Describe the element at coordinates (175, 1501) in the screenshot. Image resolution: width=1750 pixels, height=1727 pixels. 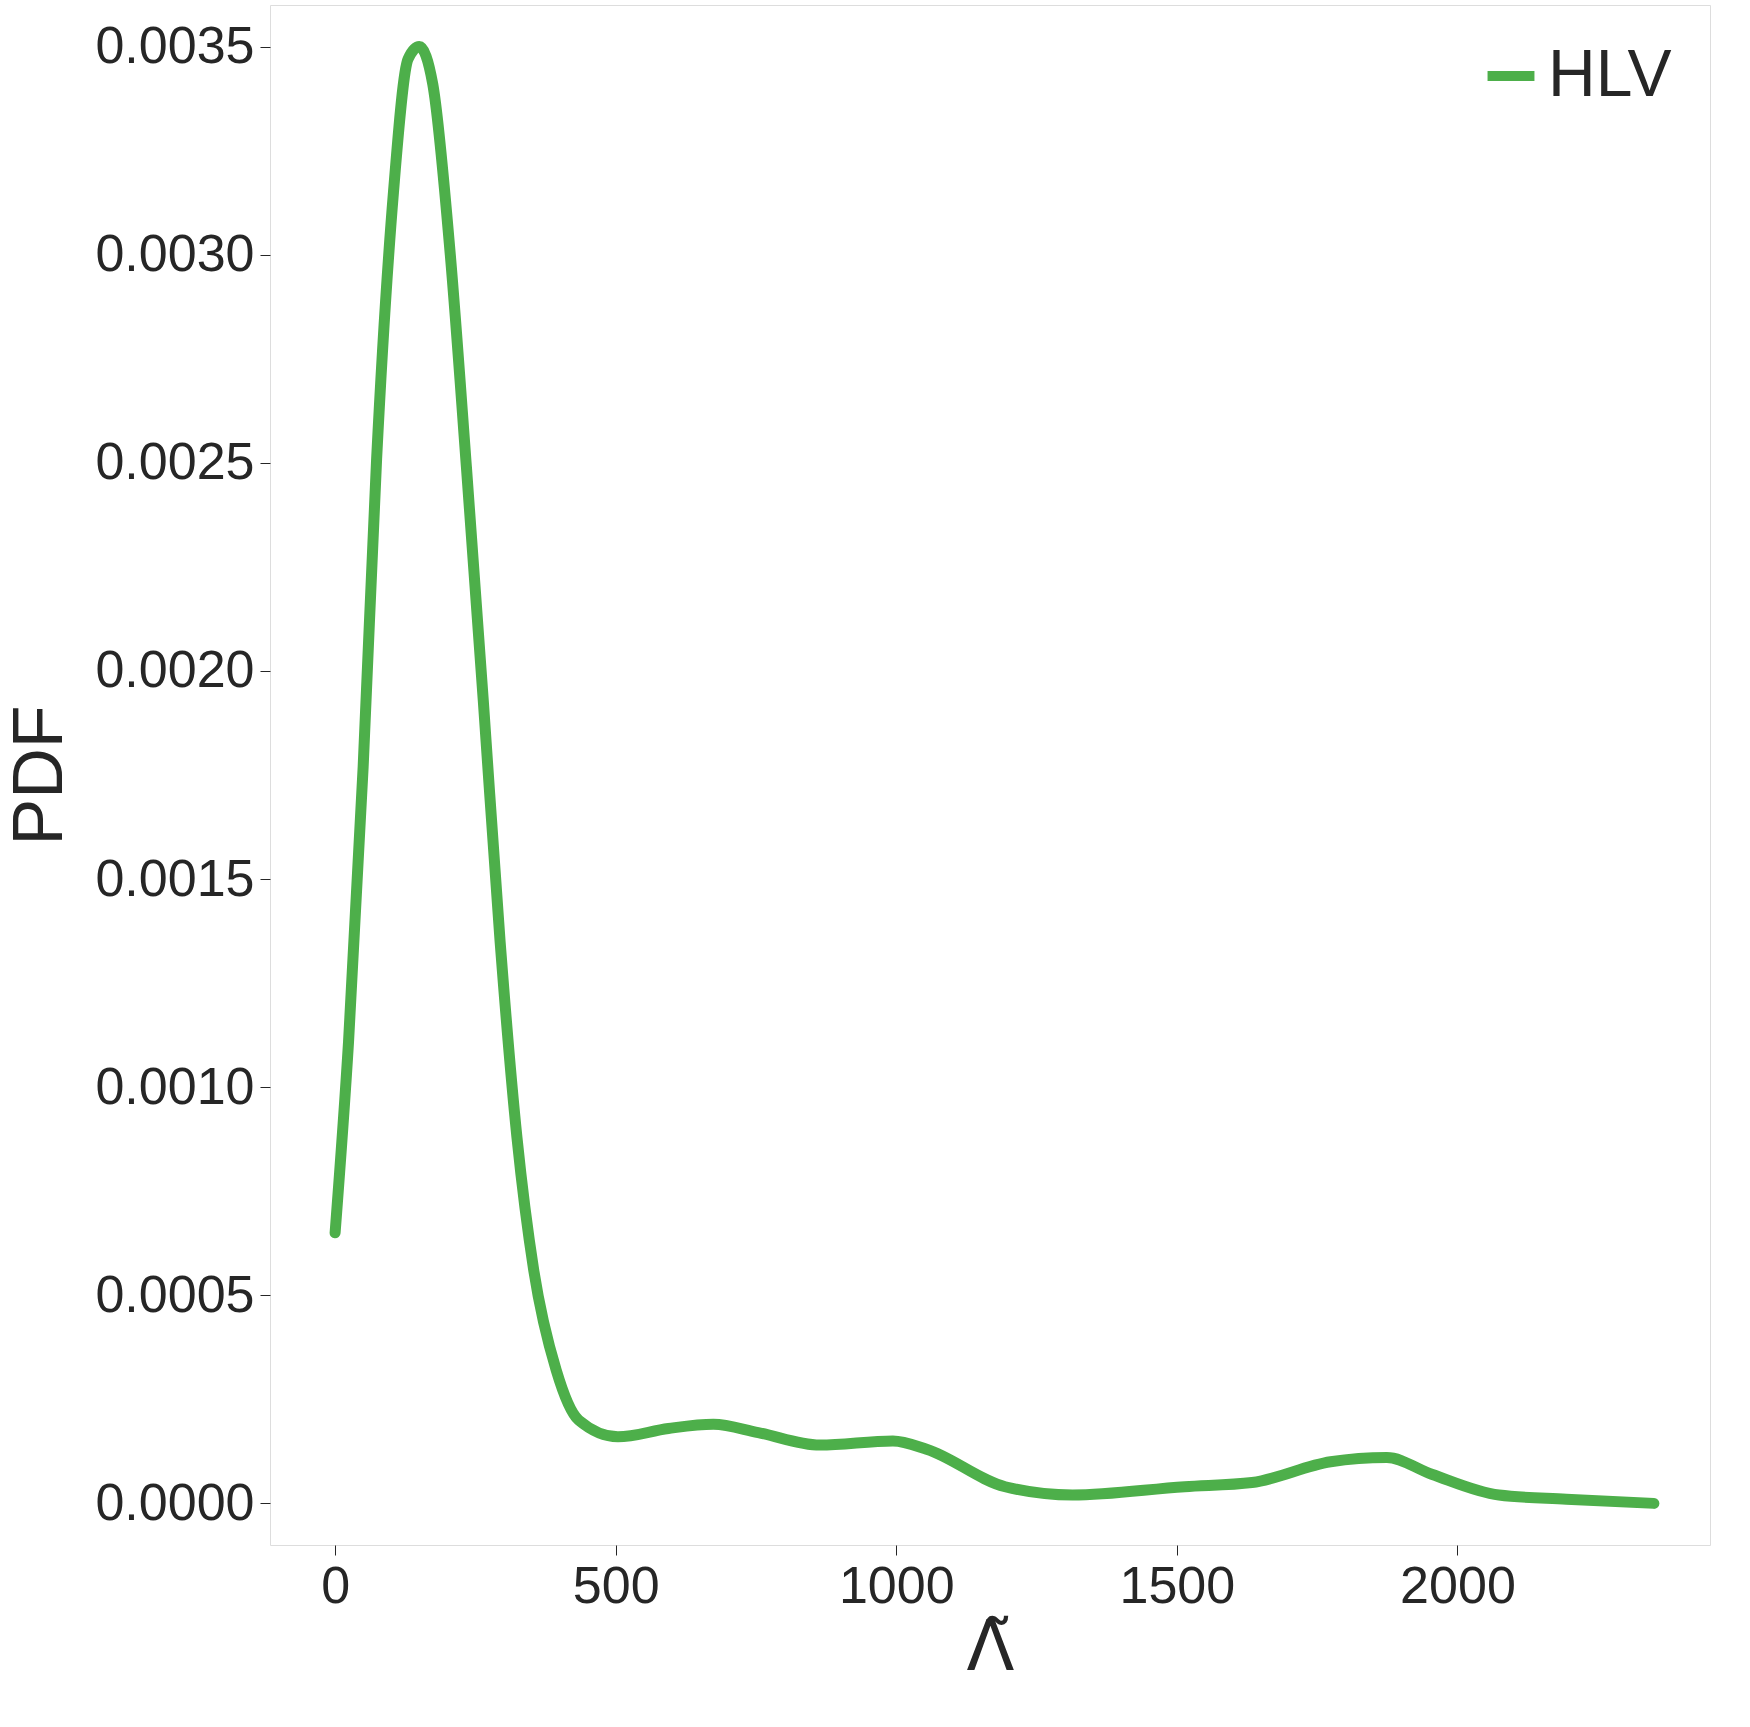
I see `y-tick-label: 0.0000` at that location.